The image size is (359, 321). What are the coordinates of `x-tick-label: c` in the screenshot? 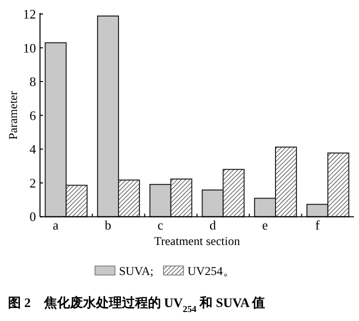 It's located at (160, 225).